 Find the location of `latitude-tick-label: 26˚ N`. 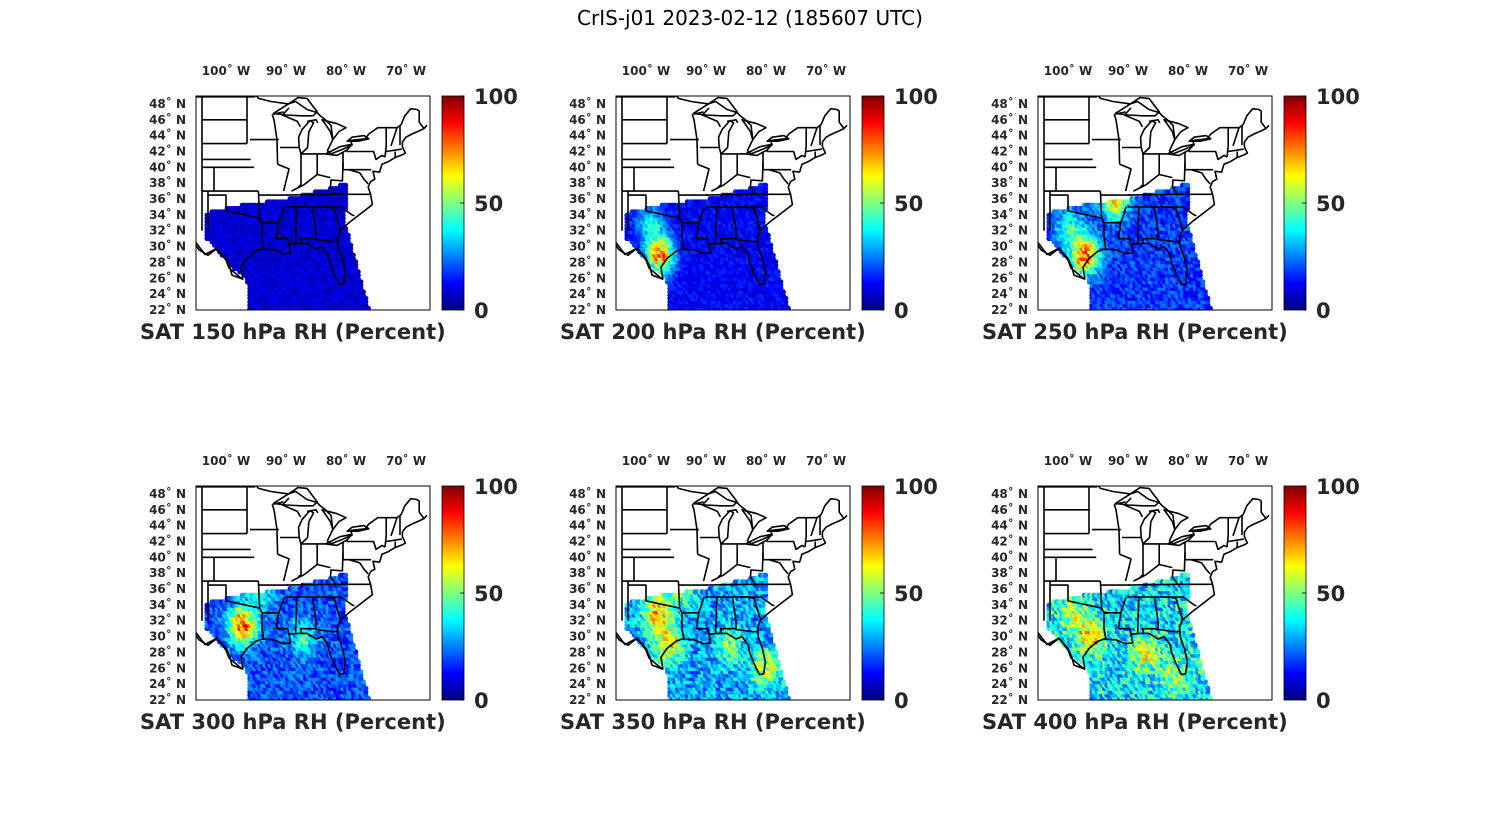

latitude-tick-label: 26˚ N is located at coordinates (167, 277).